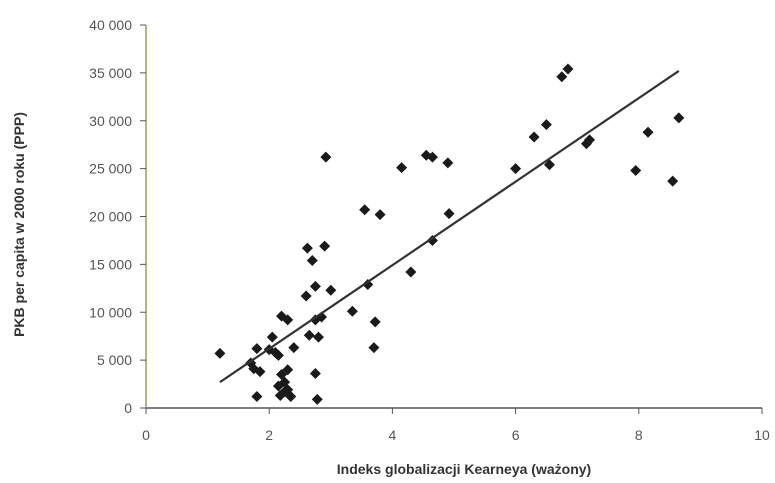  What do you see at coordinates (762, 435) in the screenshot?
I see `x-tick-label: 10` at bounding box center [762, 435].